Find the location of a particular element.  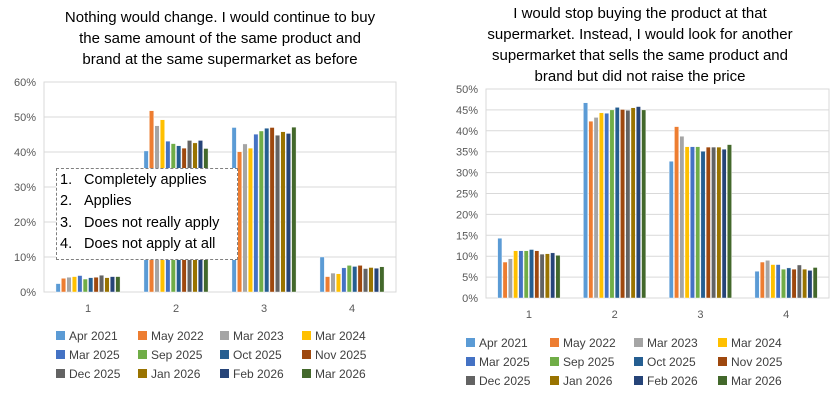

x-tick-label-left: 4 is located at coordinates (352, 309).